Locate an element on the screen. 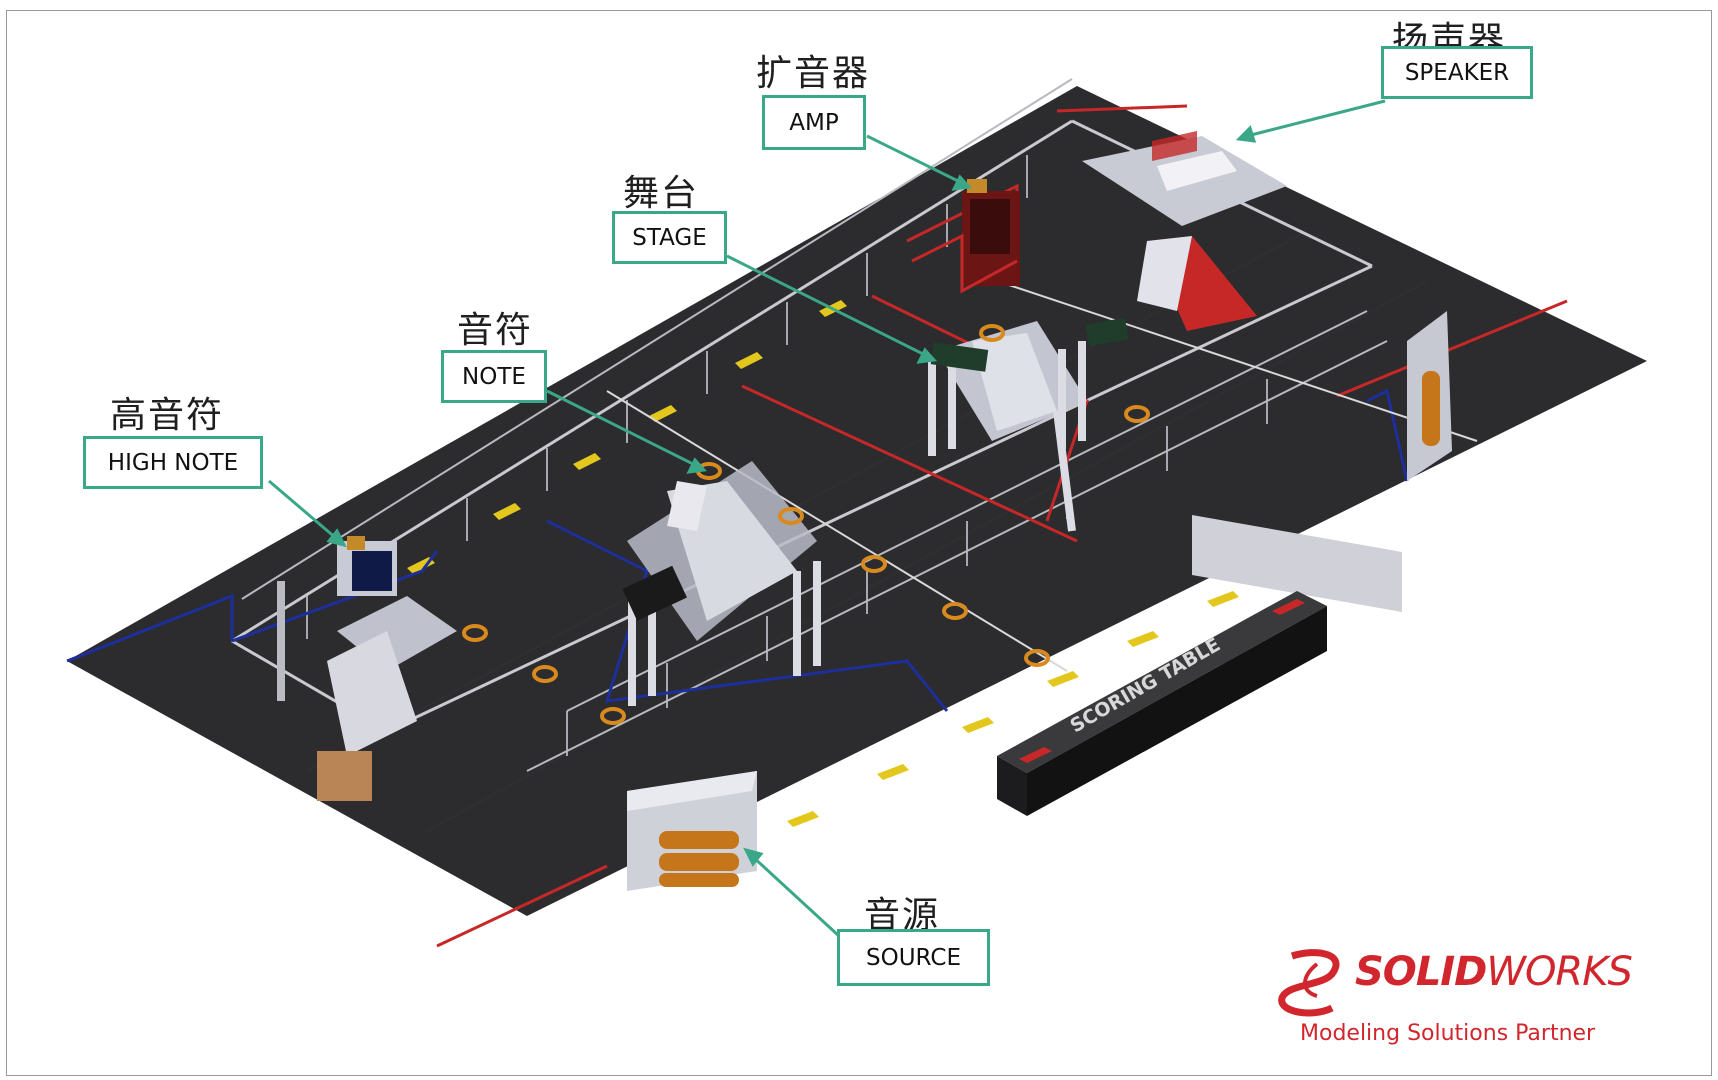 This screenshot has height=1080, width=1718. source-station-red is located at coordinates (1429, 396).